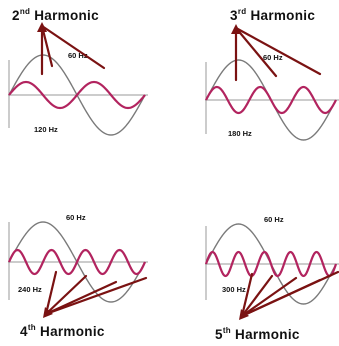 This screenshot has height=346, width=339. I want to click on panel-title: 2nd Harmonic, so click(55, 15).